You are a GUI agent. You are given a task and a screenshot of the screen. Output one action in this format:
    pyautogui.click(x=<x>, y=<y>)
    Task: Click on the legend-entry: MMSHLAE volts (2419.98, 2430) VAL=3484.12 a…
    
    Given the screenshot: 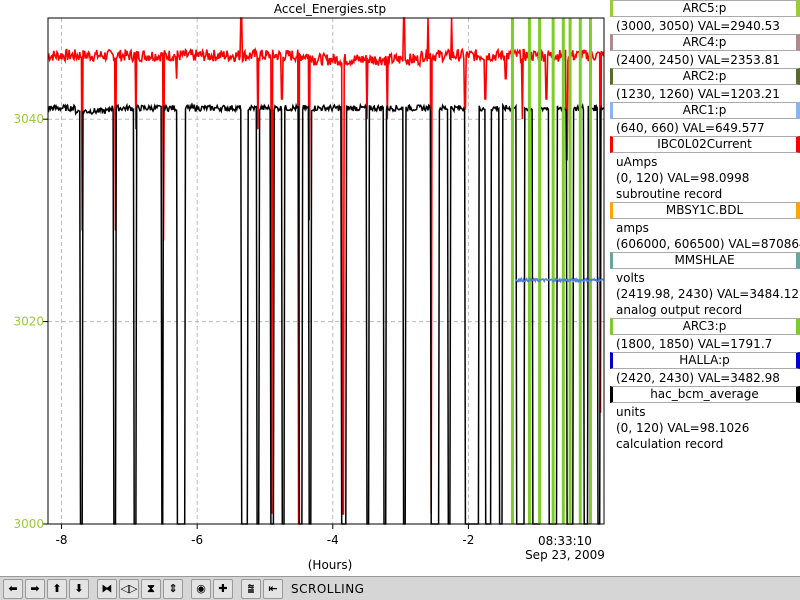 What is the action you would take?
    pyautogui.click(x=705, y=285)
    